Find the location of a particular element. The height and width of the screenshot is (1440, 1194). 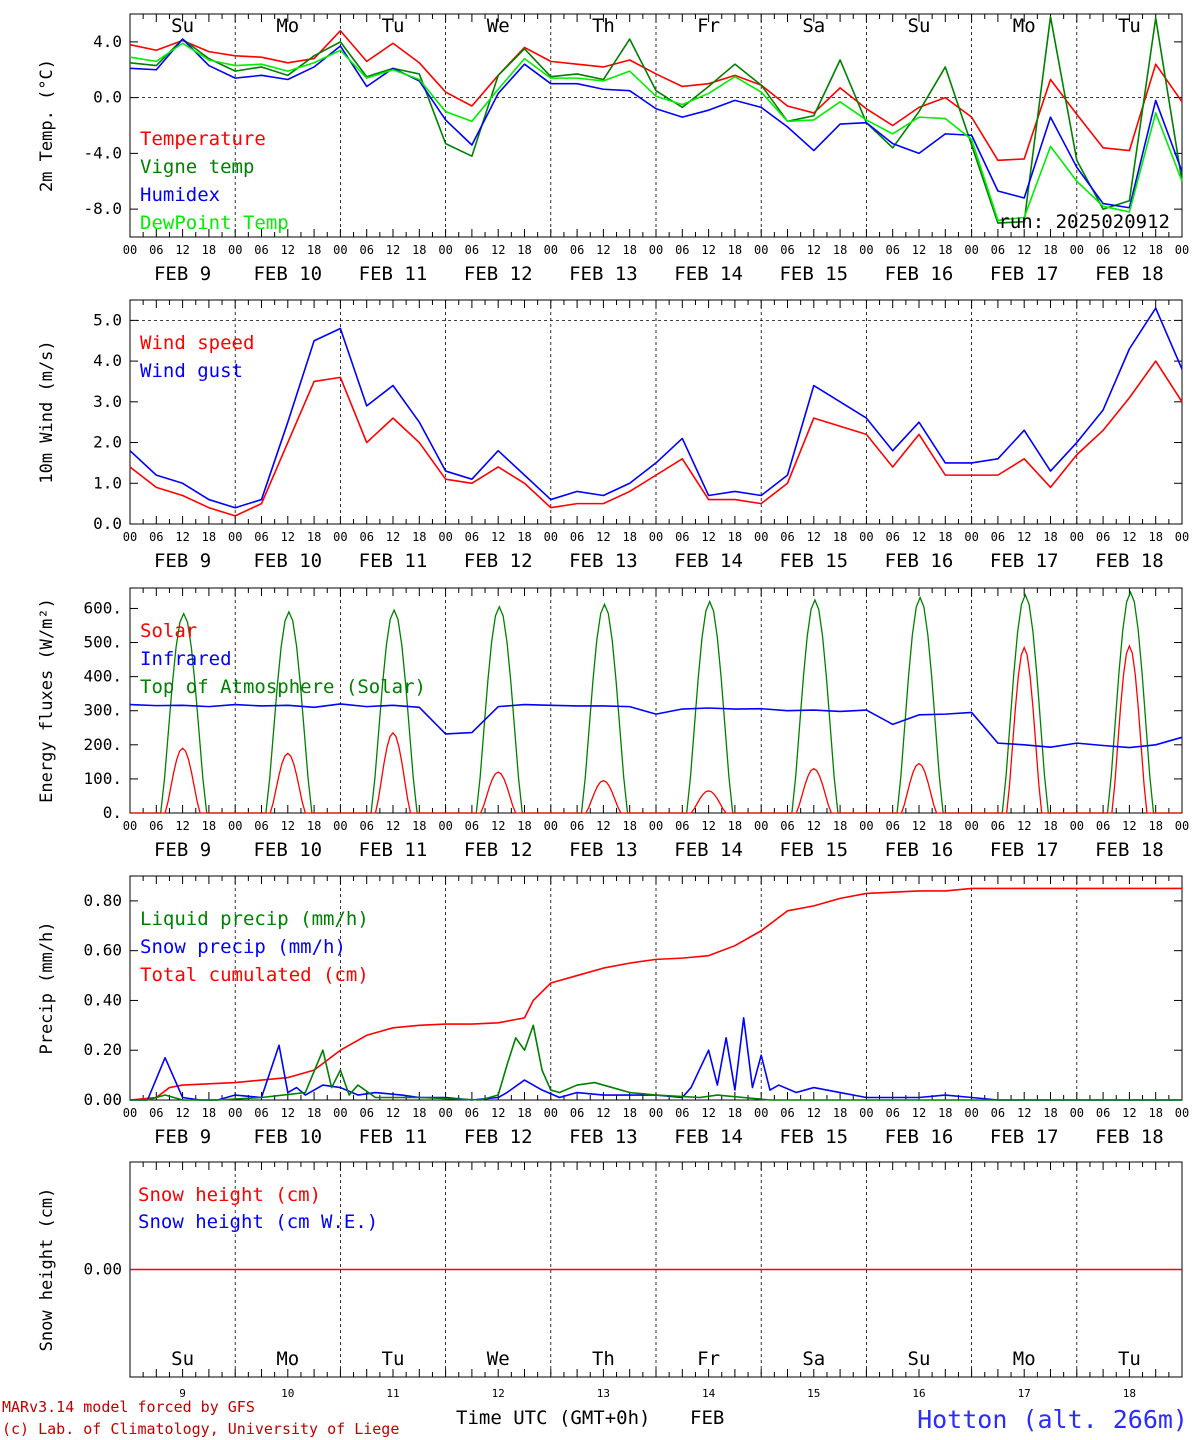

energy-date-label: FEB 9 is located at coordinates (182, 850).